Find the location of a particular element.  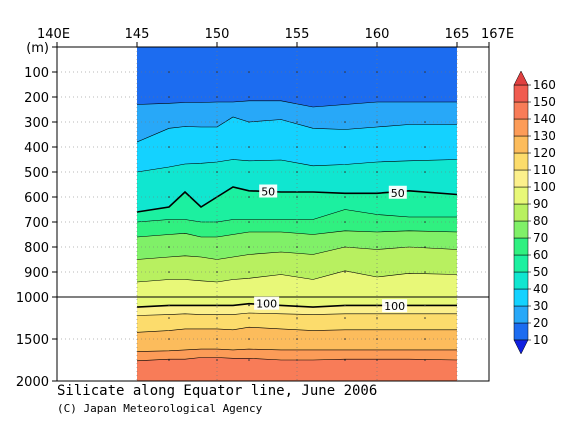

y-tick-label: 200 is located at coordinates (36, 98).